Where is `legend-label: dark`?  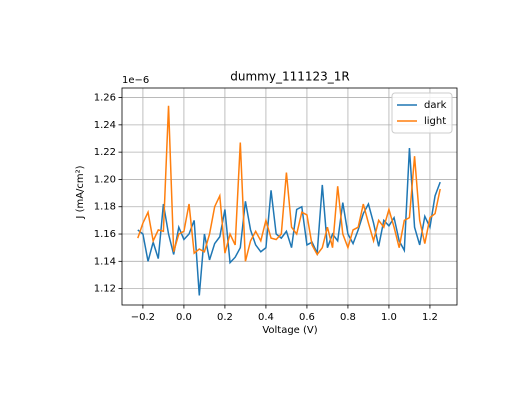 legend-label: dark is located at coordinates (435, 105).